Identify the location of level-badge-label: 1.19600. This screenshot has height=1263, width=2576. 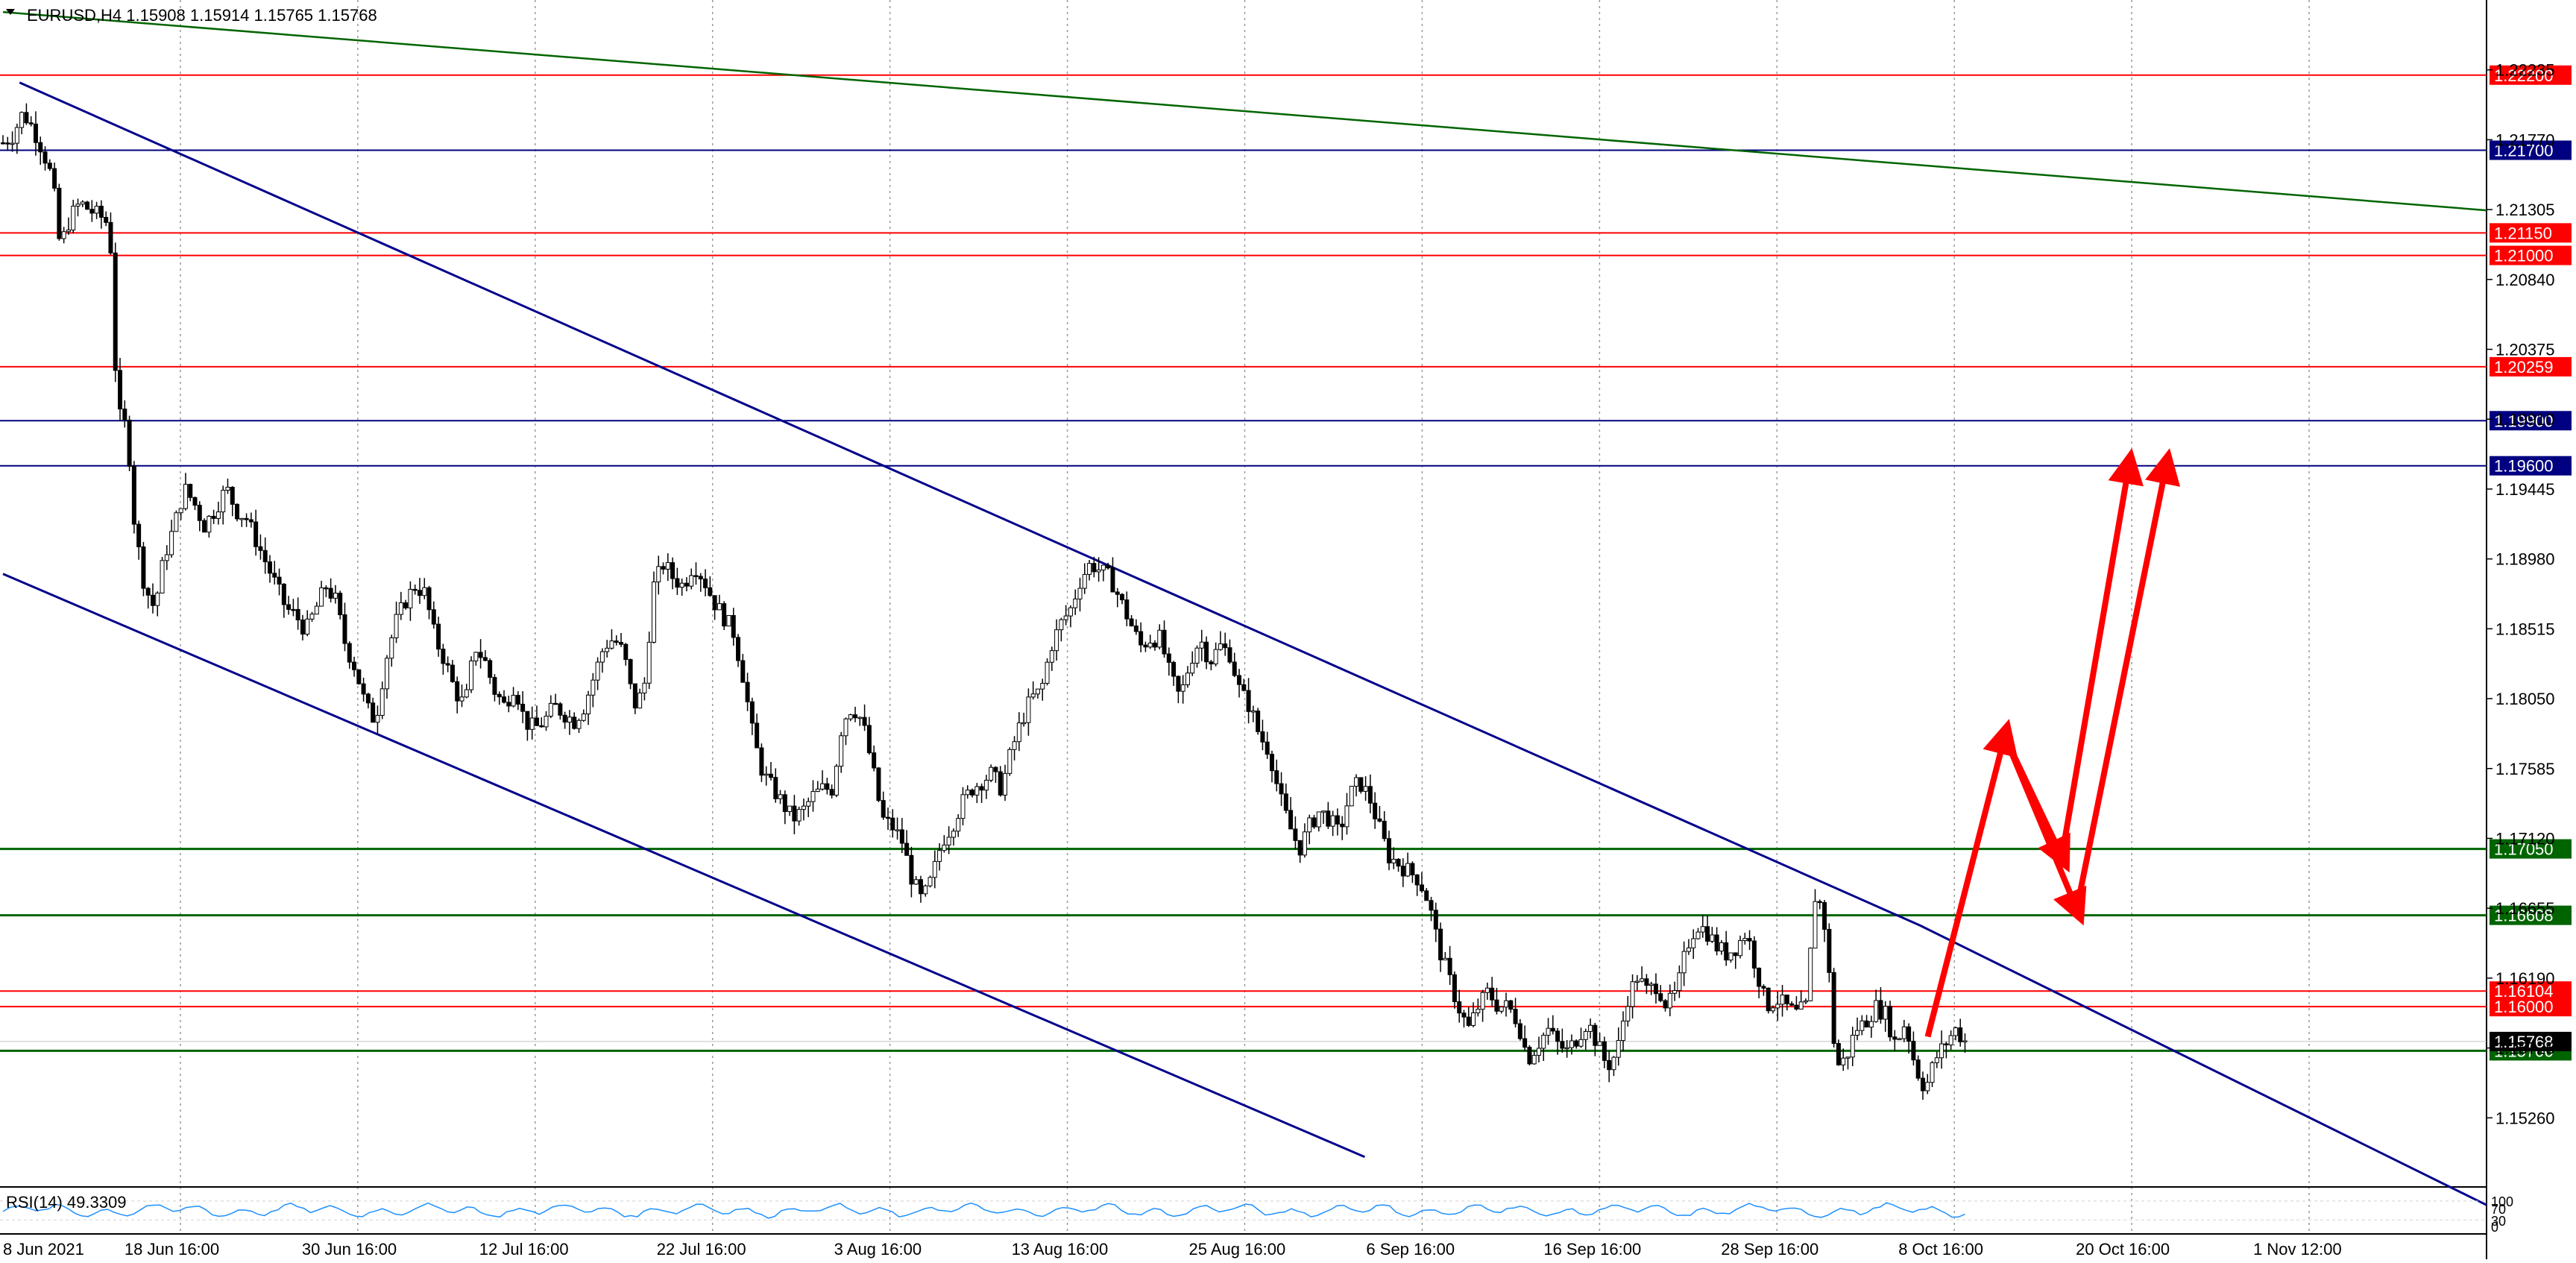
(2524, 466).